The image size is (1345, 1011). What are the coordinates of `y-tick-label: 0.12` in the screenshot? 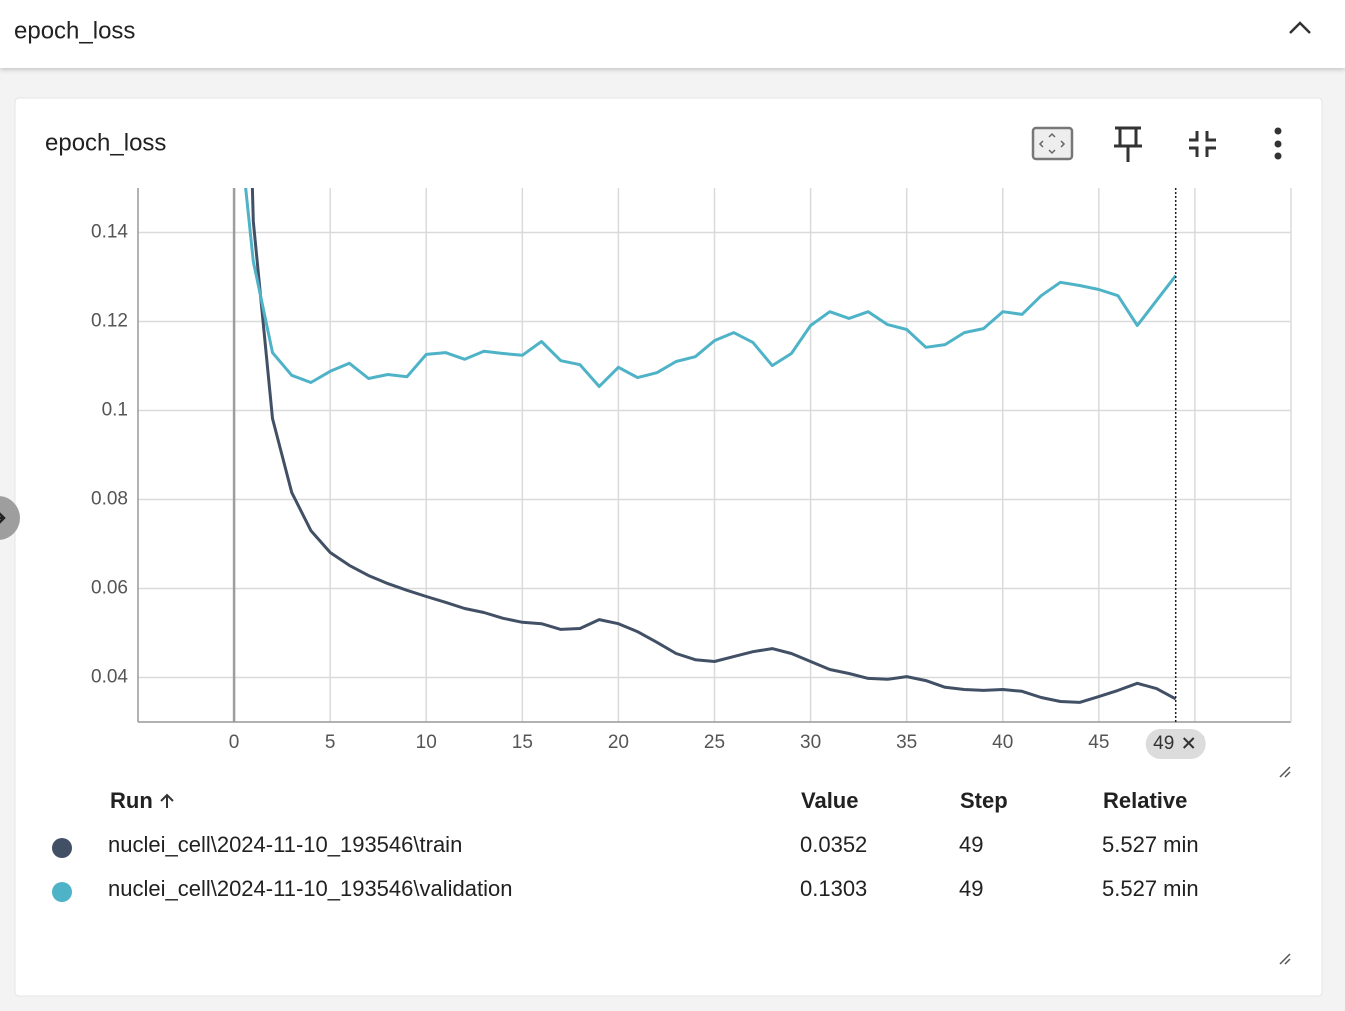 It's located at (109, 321).